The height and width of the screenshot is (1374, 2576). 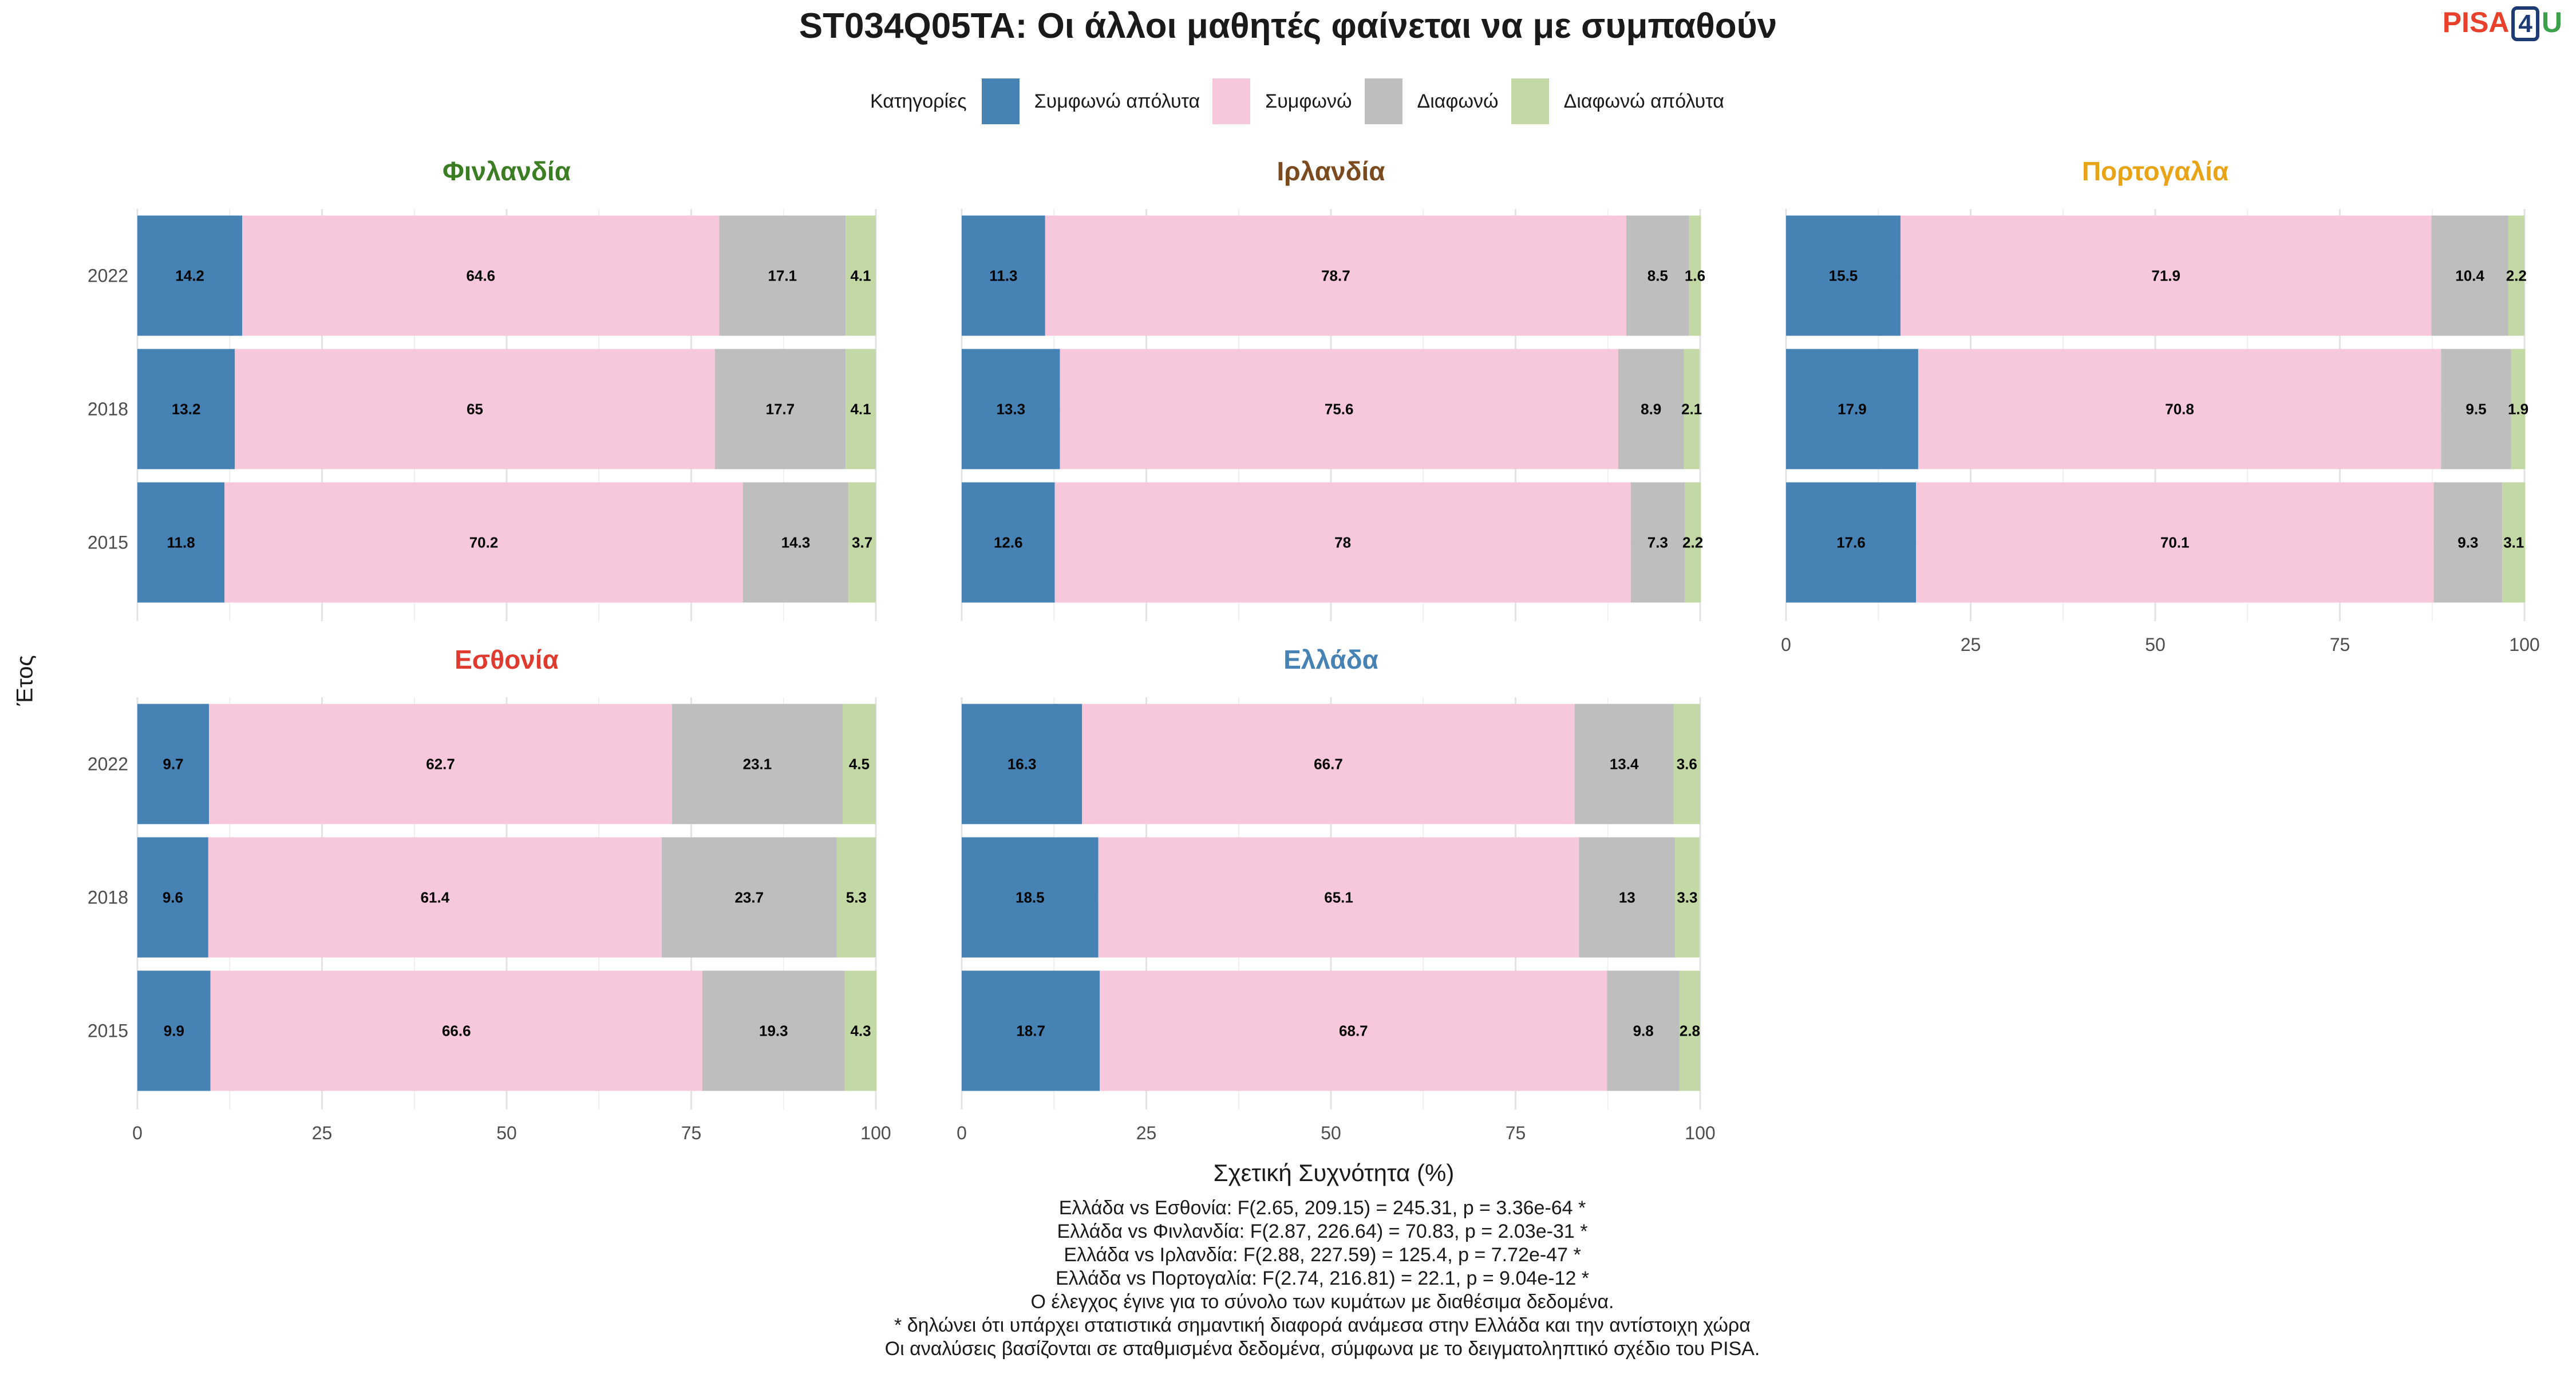 What do you see at coordinates (1146, 1133) in the screenshot?
I see `x-tick-label: 25` at bounding box center [1146, 1133].